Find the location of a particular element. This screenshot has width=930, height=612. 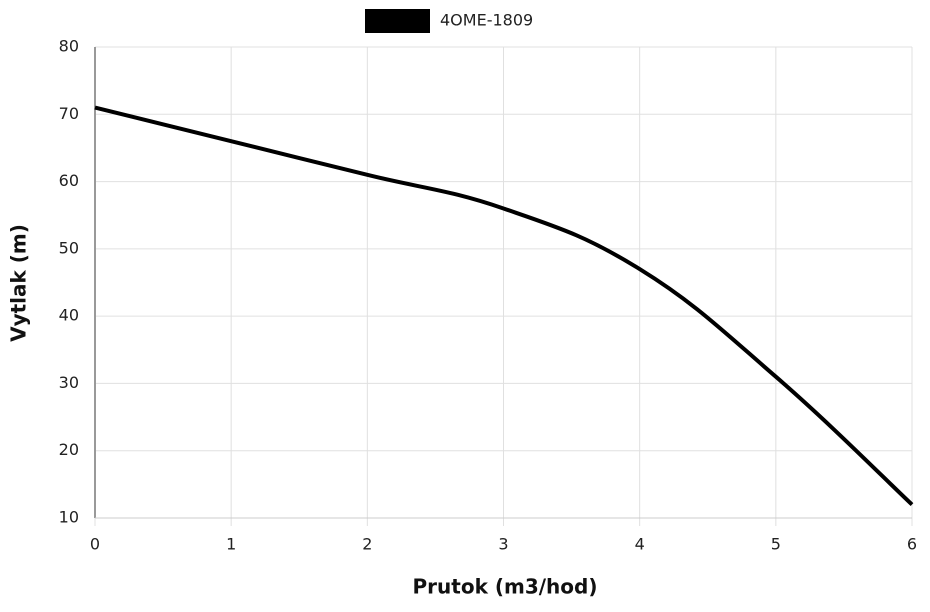

y-tick-label: 50 is located at coordinates (69, 247).